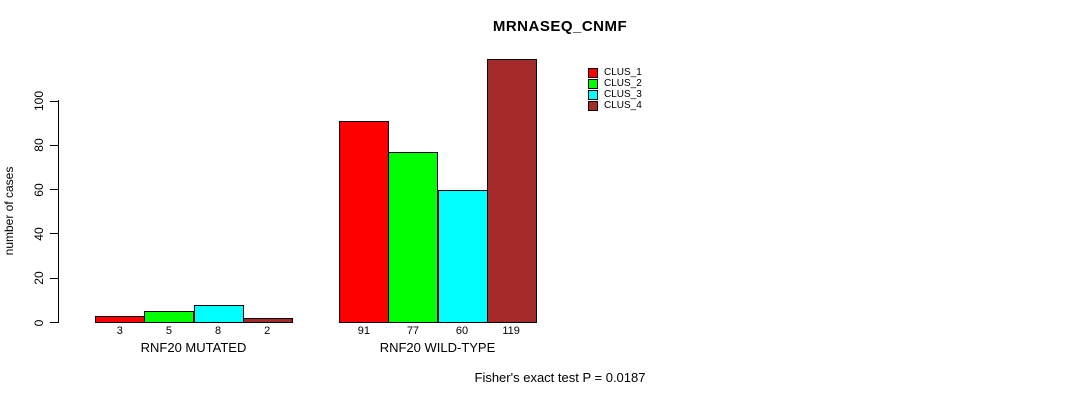  I want to click on y-tick-label: 100, so click(39, 101).